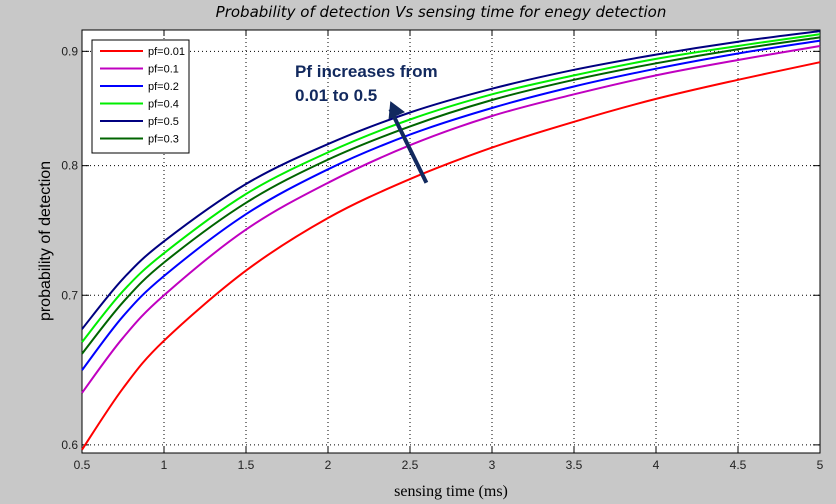 Image resolution: width=836 pixels, height=504 pixels. I want to click on y-tick-label: 0.7, so click(69, 295).